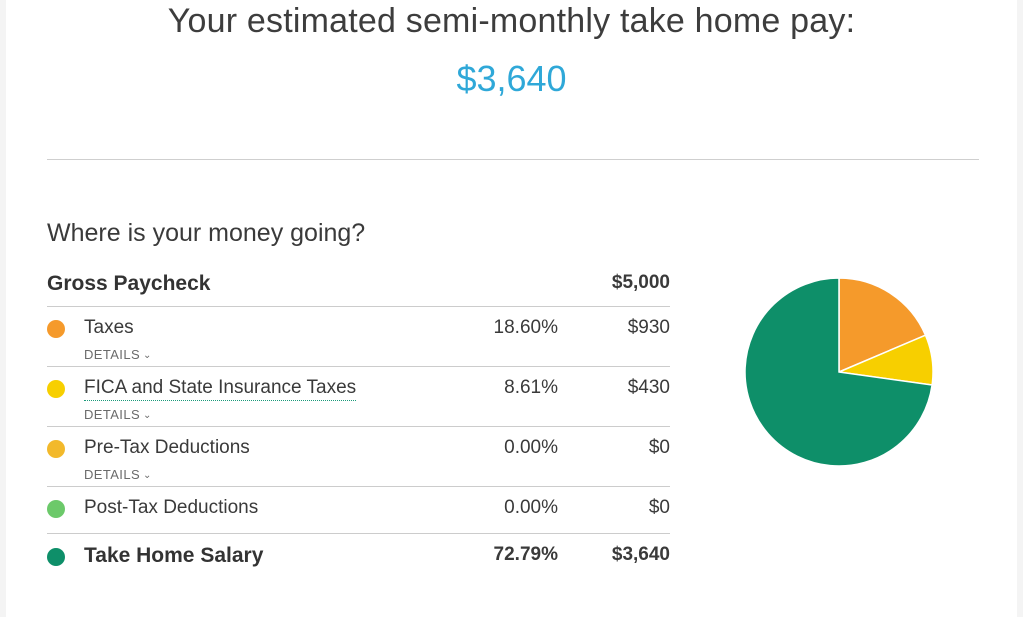 This screenshot has height=617, width=1023. What do you see at coordinates (206, 233) in the screenshot?
I see `breakdown-heading: Where is your money going?` at bounding box center [206, 233].